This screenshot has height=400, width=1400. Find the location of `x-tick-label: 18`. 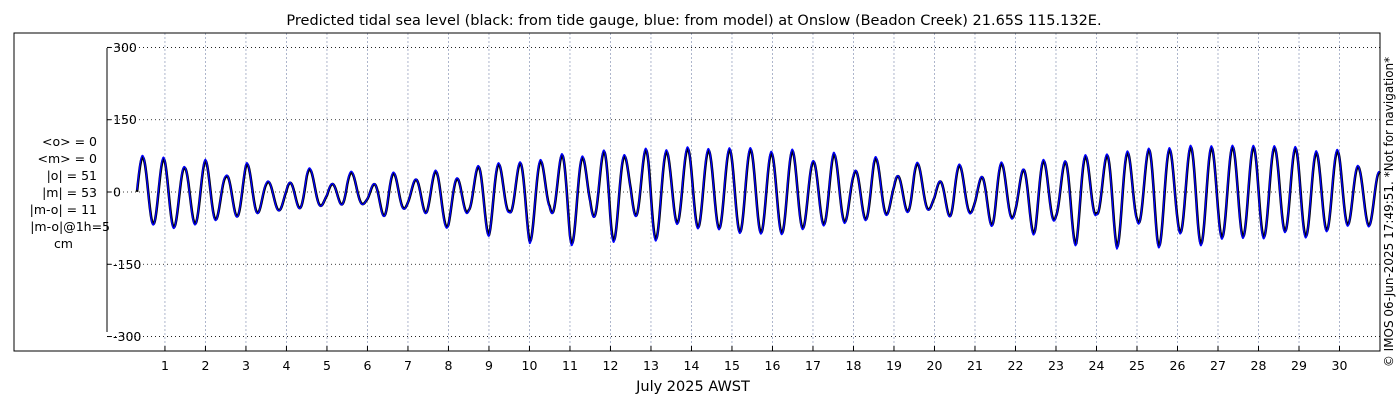

x-tick-label: 18 is located at coordinates (854, 365).